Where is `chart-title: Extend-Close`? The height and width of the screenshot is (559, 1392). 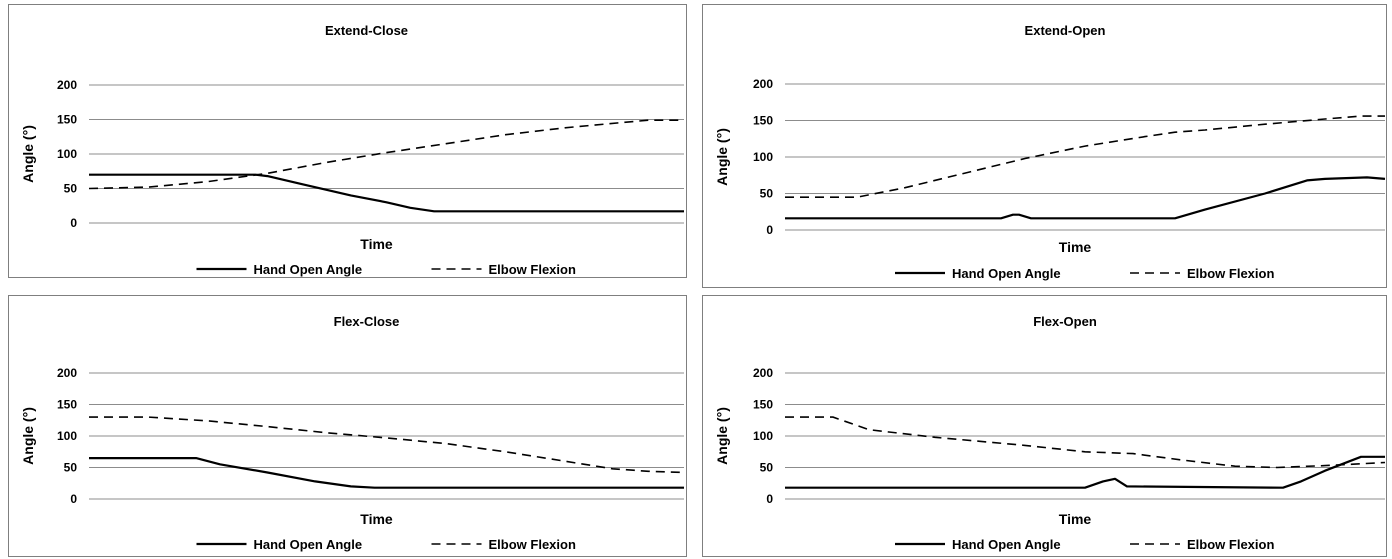
chart-title: Extend-Close is located at coordinates (366, 30).